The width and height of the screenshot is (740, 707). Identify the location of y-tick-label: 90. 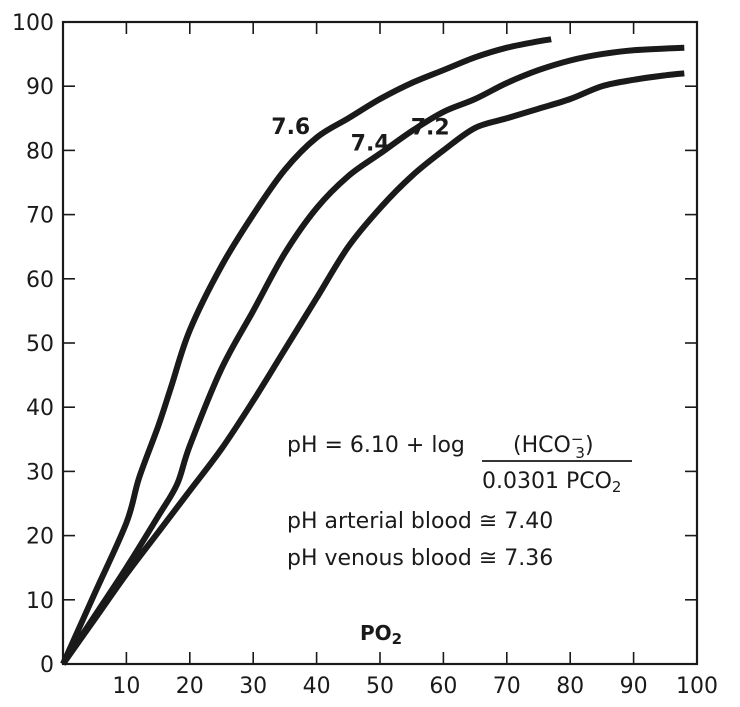
(40, 87).